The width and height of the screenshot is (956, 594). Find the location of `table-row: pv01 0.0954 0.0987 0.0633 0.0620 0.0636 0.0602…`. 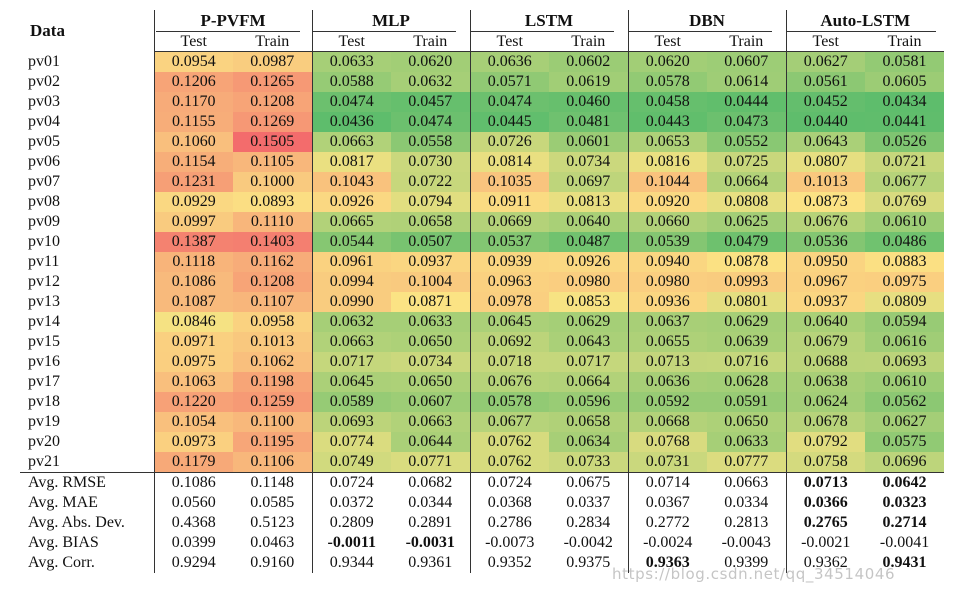

table-row: pv01 0.0954 0.0987 0.0633 0.0620 0.0636 0.0602… is located at coordinates (482, 61).